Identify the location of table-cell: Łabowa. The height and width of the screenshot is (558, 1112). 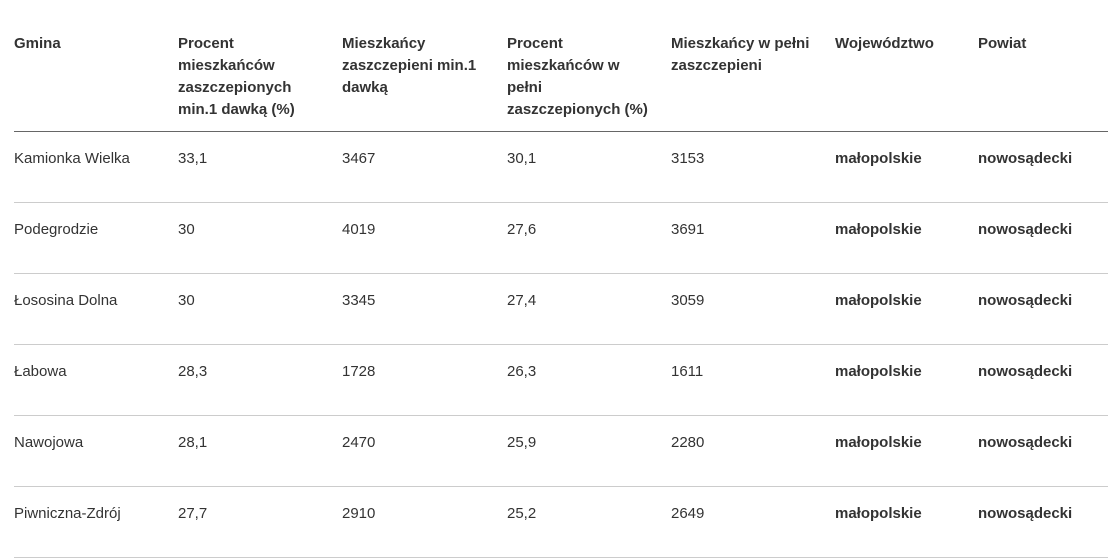
(96, 380).